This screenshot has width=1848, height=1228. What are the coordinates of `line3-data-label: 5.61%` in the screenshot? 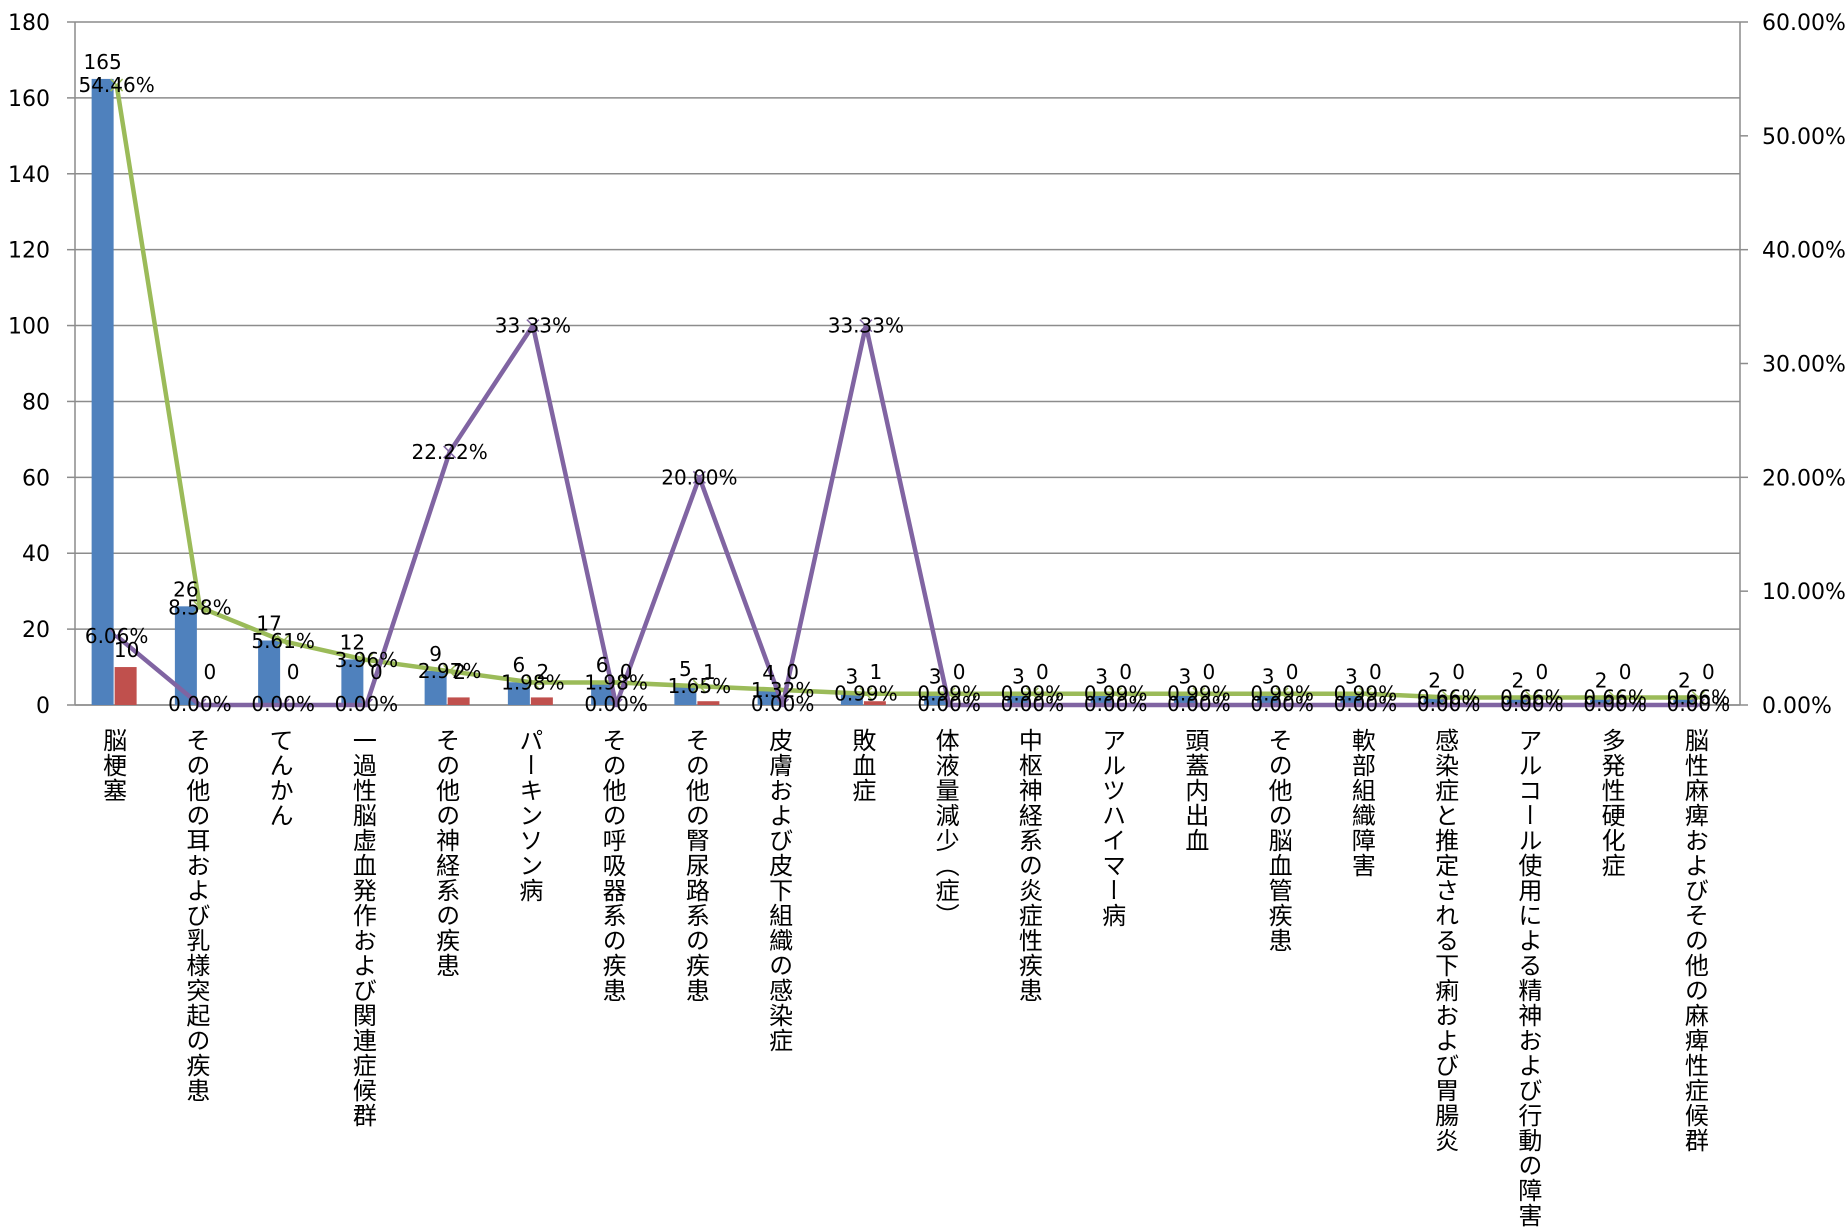 It's located at (283, 641).